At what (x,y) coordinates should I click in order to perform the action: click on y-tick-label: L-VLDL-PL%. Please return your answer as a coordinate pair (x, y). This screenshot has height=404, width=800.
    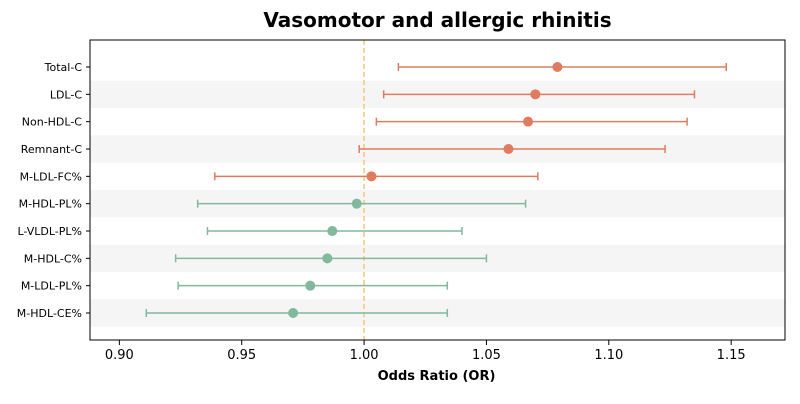
    Looking at the image, I should click on (49, 231).